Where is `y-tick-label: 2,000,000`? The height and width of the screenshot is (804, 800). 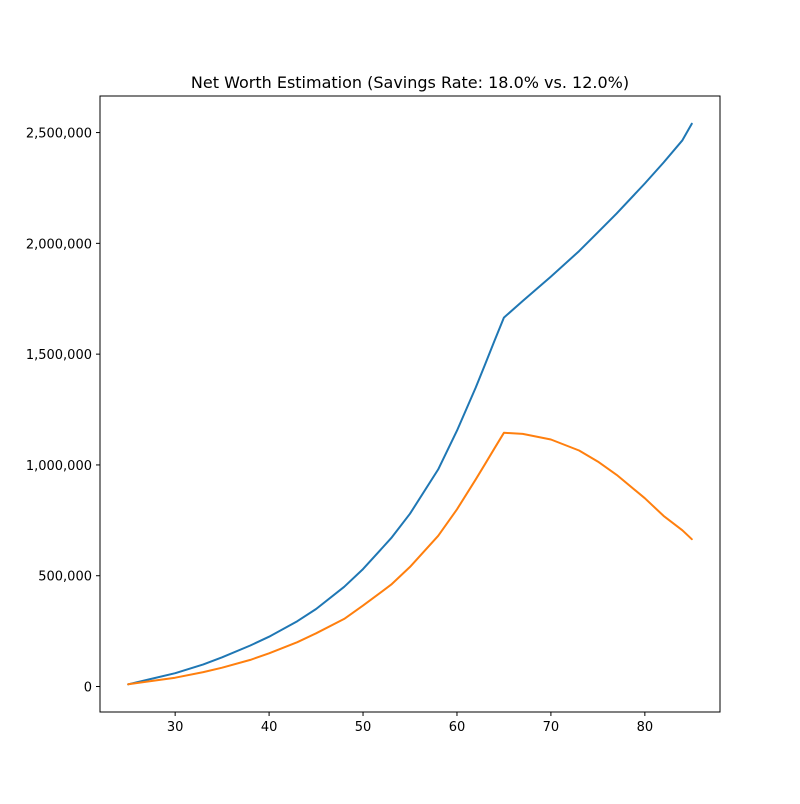 y-tick-label: 2,000,000 is located at coordinates (59, 244).